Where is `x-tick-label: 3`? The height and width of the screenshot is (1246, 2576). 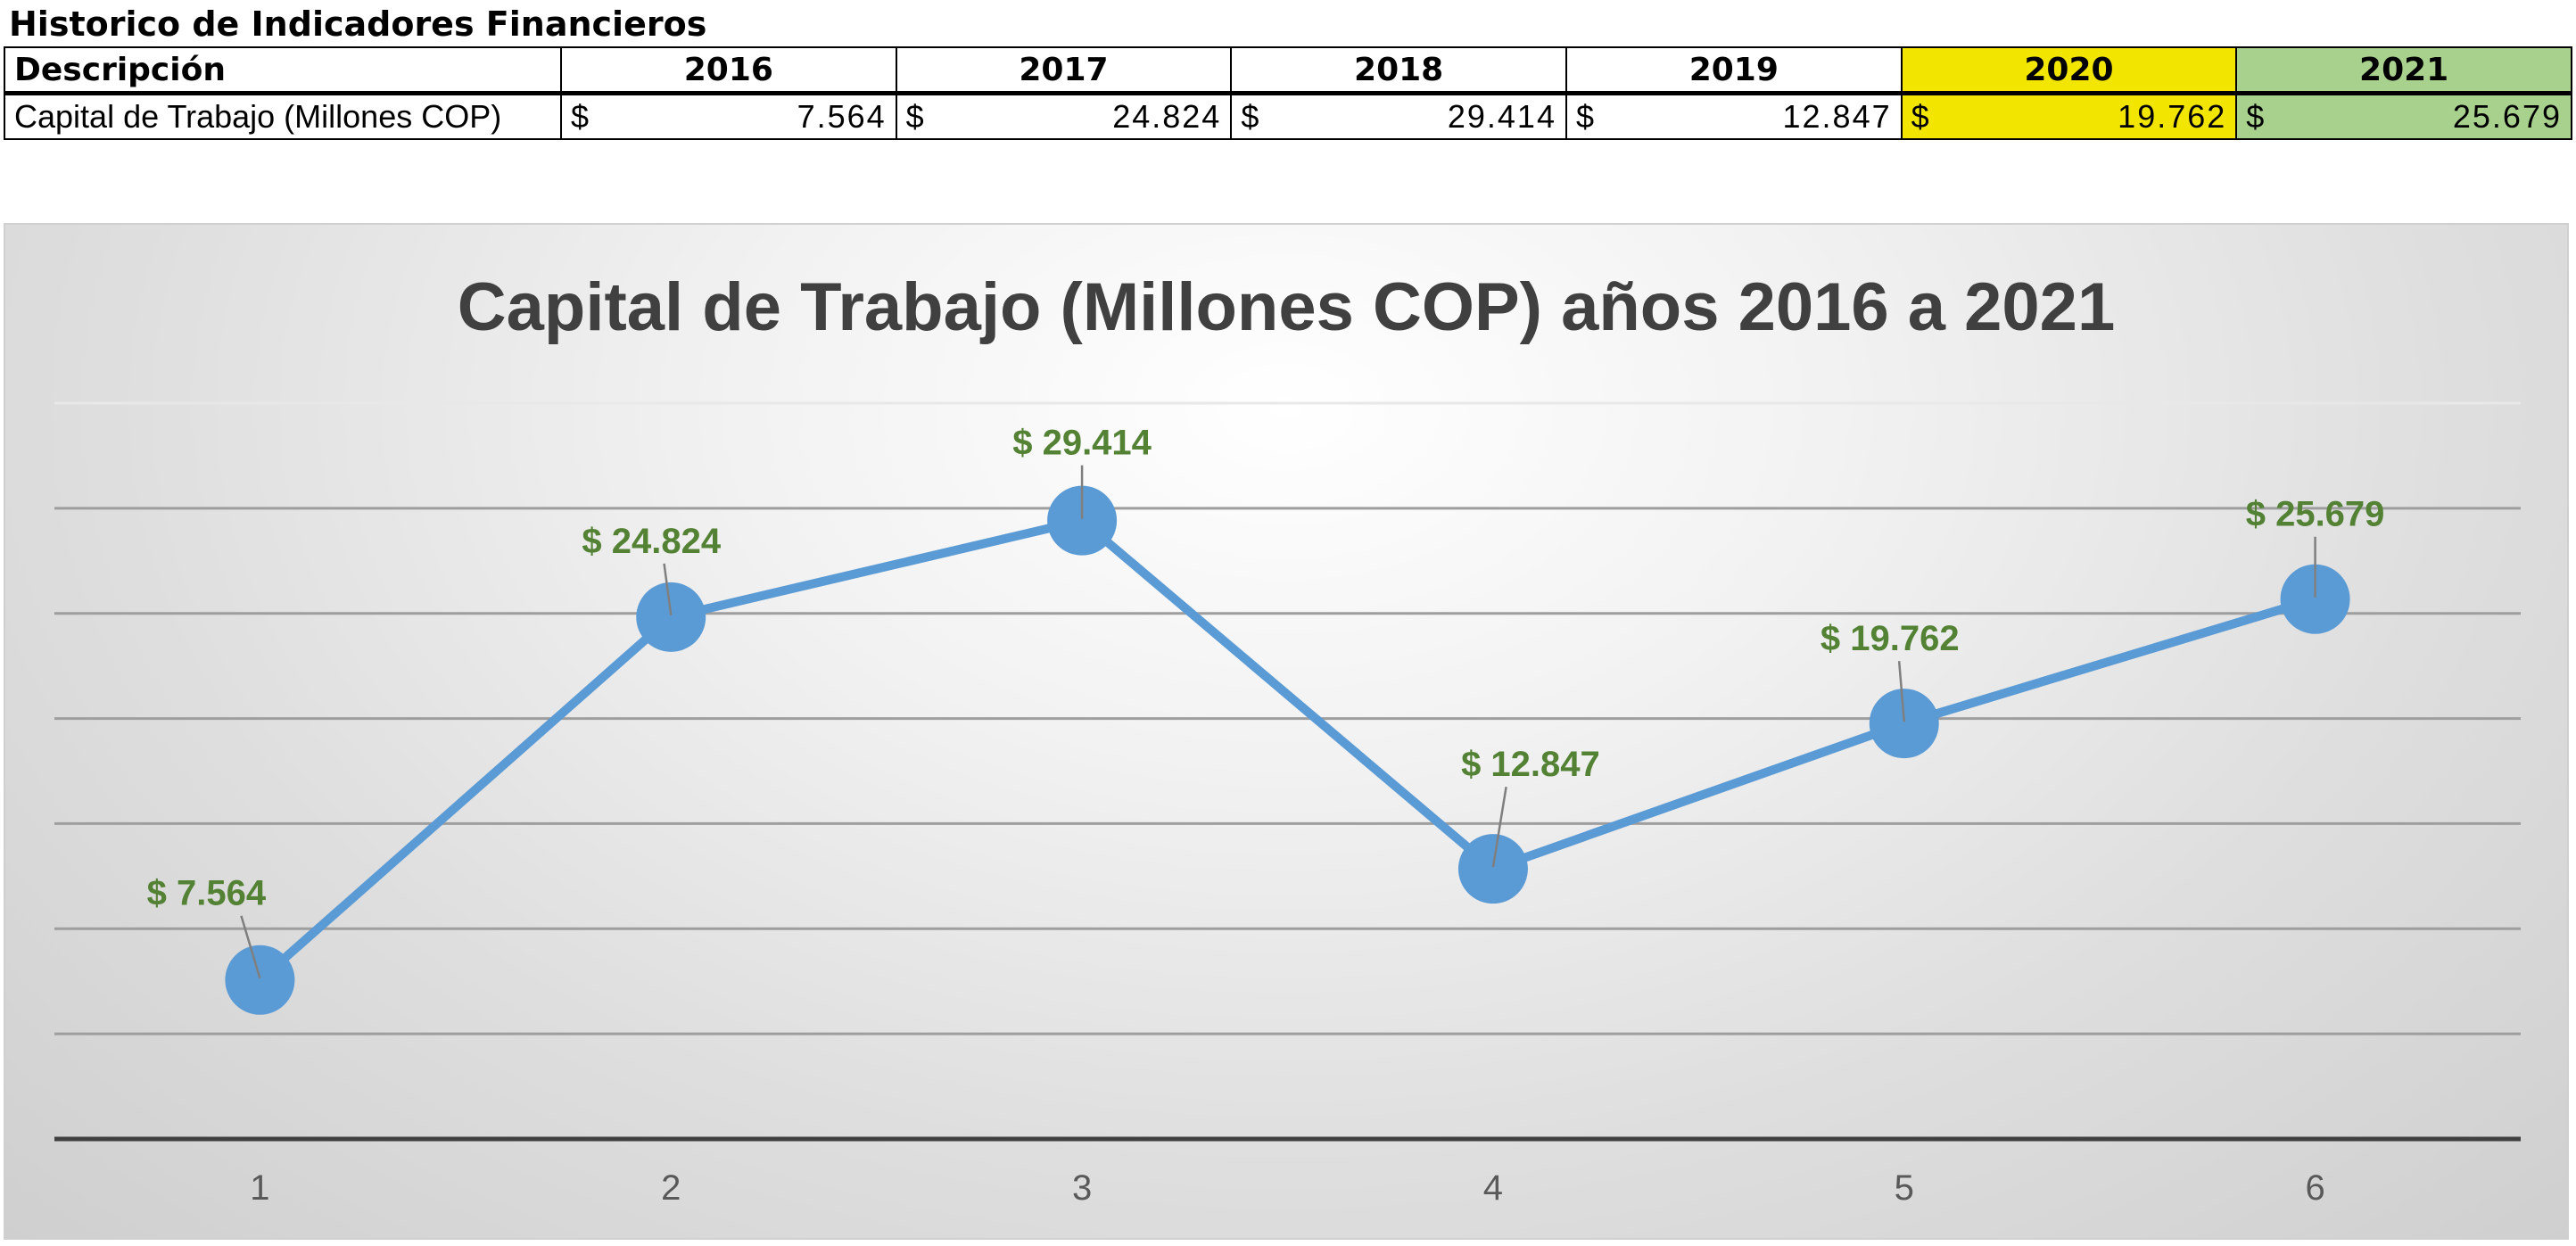
x-tick-label: 3 is located at coordinates (1082, 1188).